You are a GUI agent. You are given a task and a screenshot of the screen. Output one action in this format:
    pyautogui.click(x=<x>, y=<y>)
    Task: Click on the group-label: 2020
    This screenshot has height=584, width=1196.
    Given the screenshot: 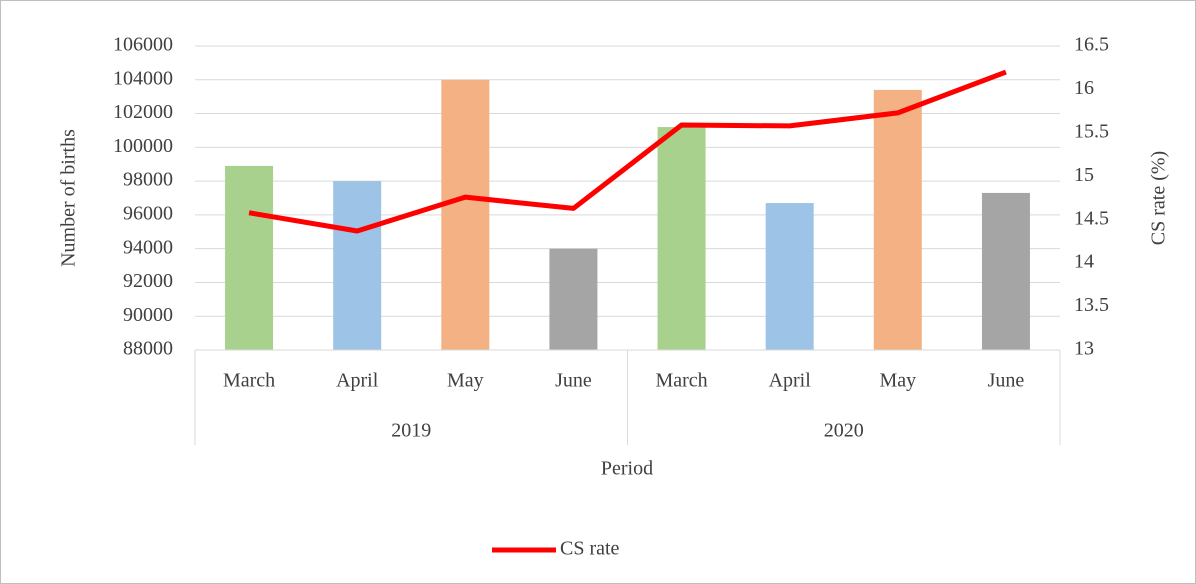 What is the action you would take?
    pyautogui.click(x=844, y=431)
    